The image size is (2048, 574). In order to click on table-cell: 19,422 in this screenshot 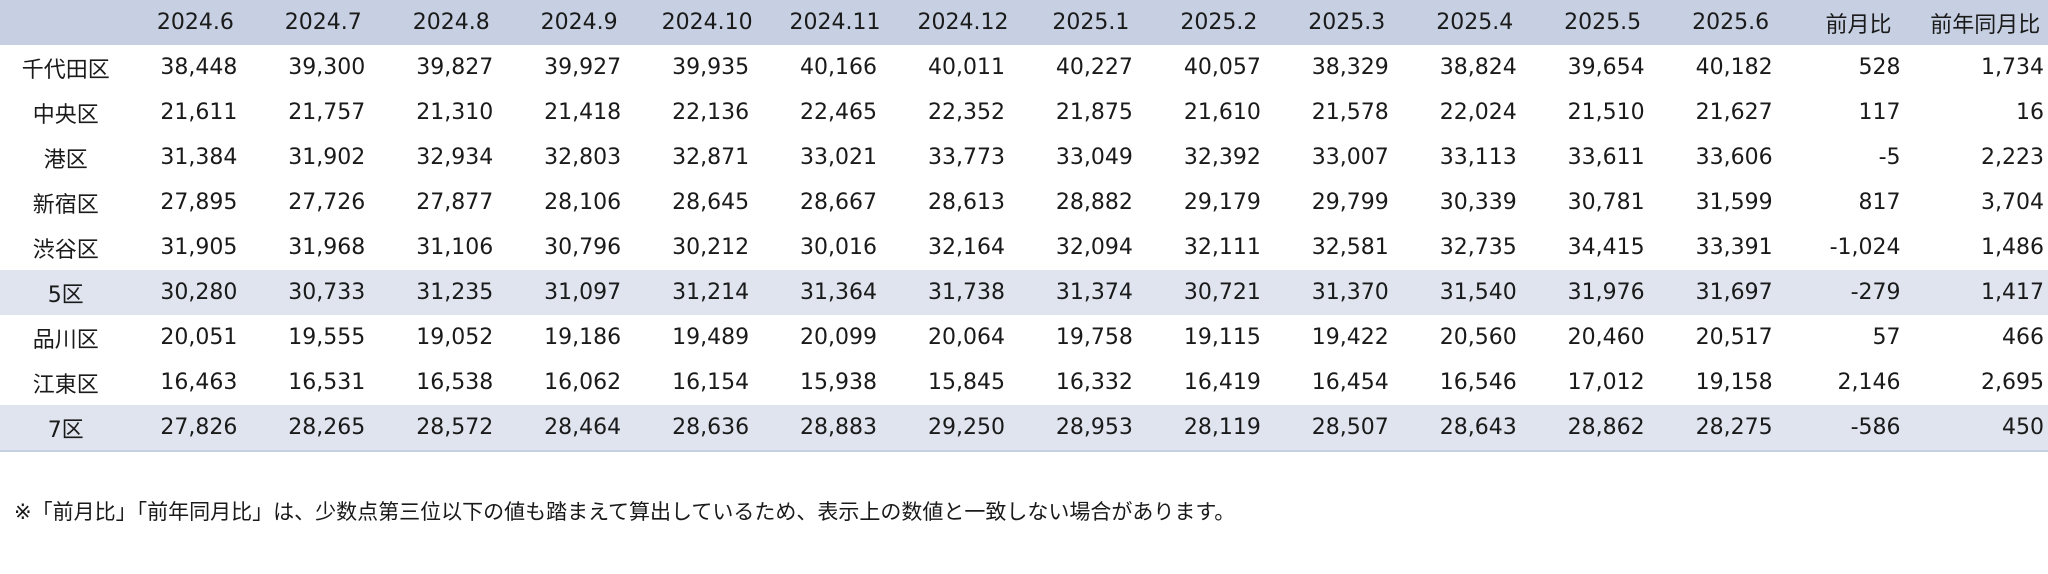, I will do `click(1350, 337)`.